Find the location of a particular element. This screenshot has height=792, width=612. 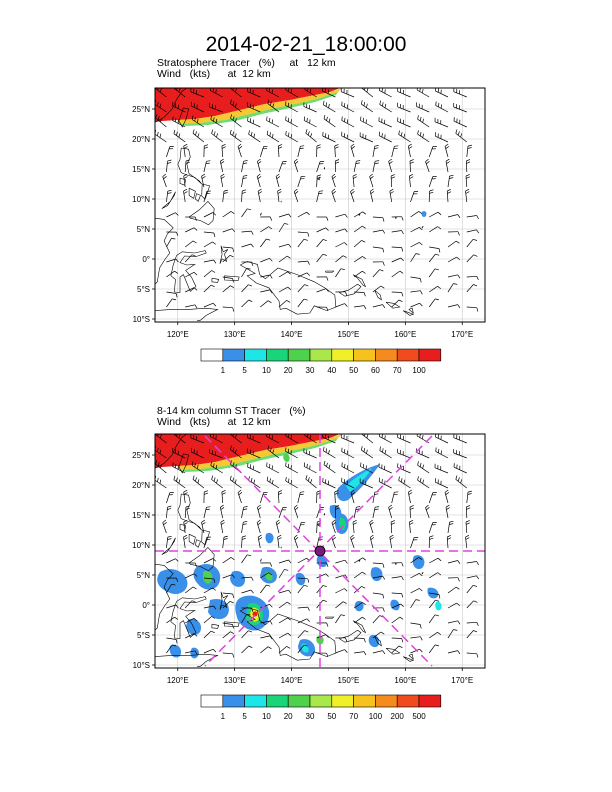

colorbar-label: 10 is located at coordinates (266, 716).